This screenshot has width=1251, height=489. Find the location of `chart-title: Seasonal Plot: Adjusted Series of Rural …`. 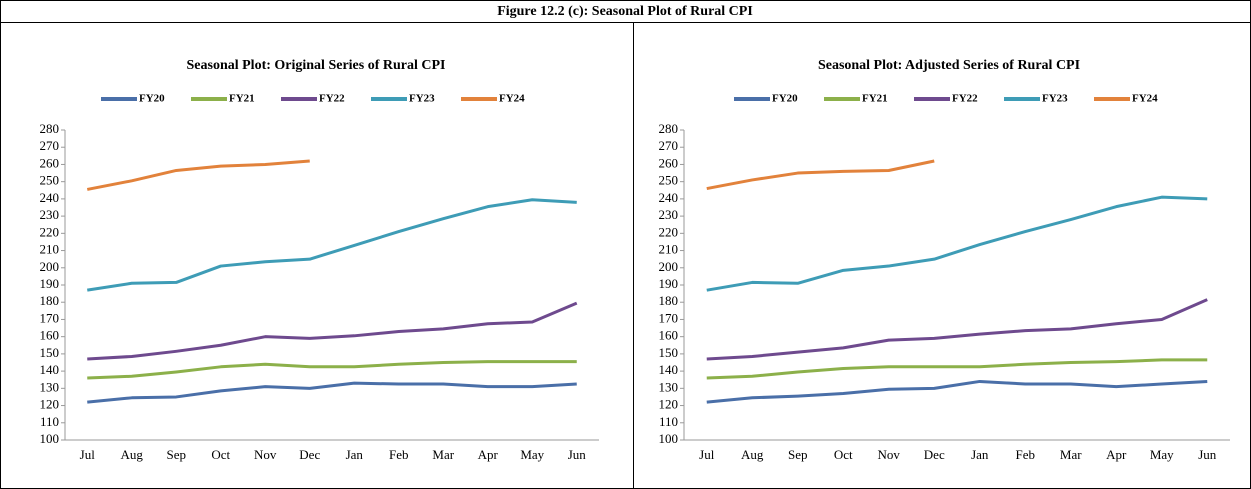

chart-title: Seasonal Plot: Adjusted Series of Rural … is located at coordinates (949, 65).